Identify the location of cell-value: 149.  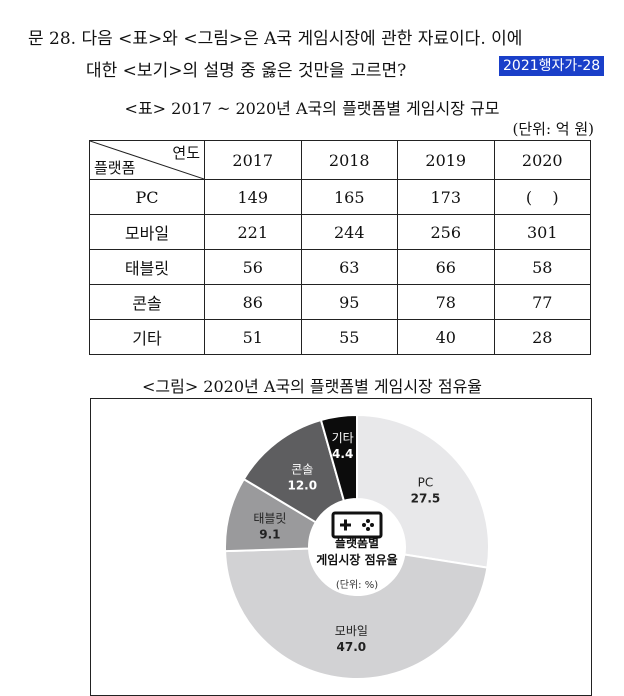
(253, 197).